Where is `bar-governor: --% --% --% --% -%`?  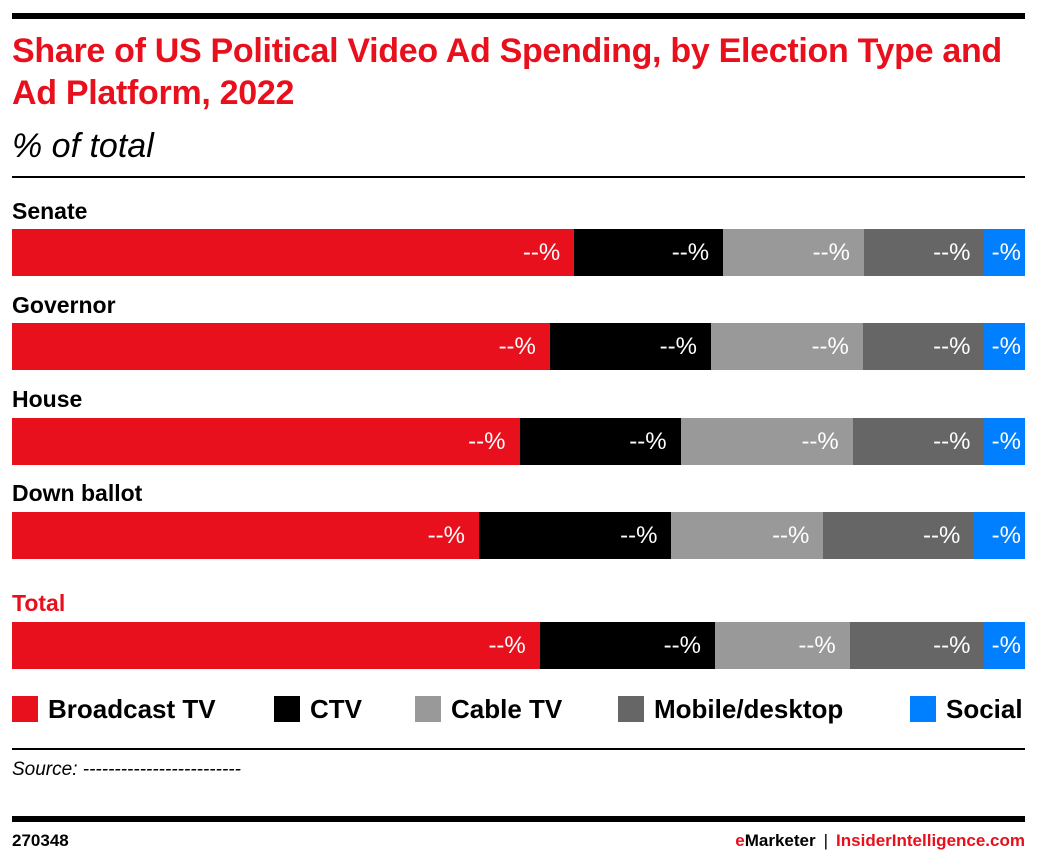
bar-governor: --% --% --% --% -% is located at coordinates (518, 346).